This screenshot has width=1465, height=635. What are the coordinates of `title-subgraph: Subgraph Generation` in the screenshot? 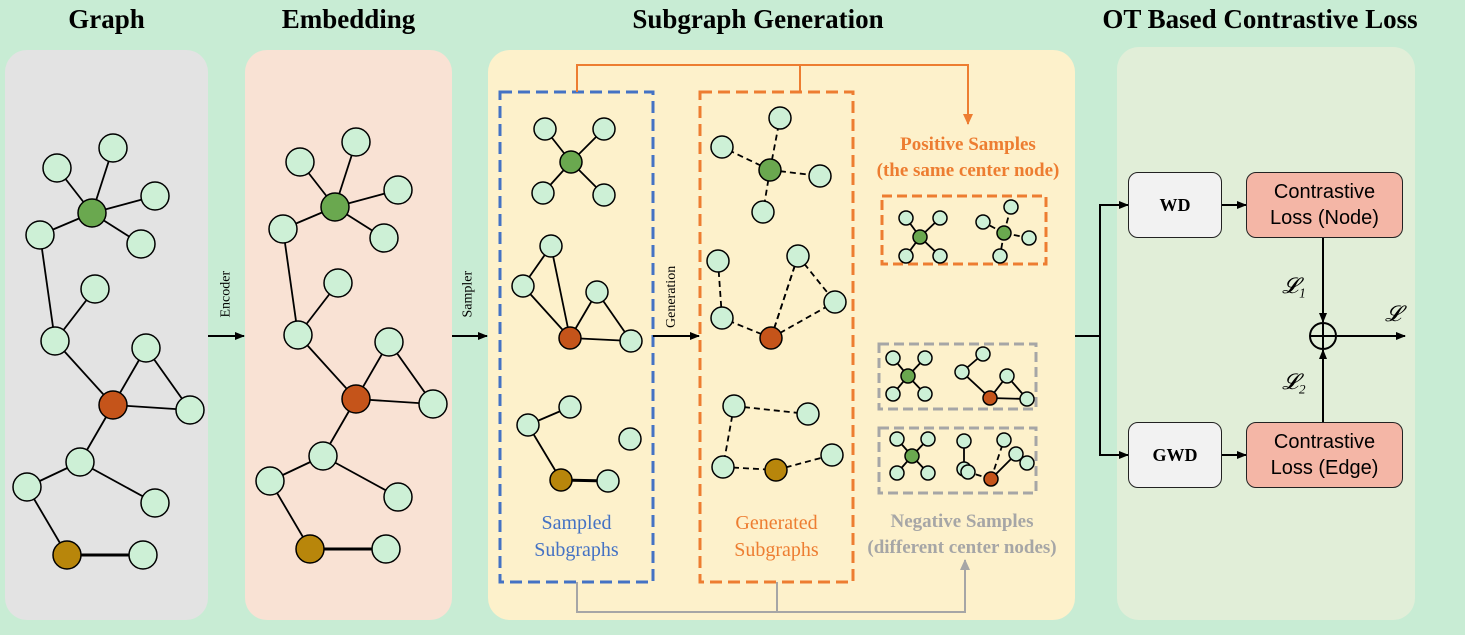 It's located at (758, 19).